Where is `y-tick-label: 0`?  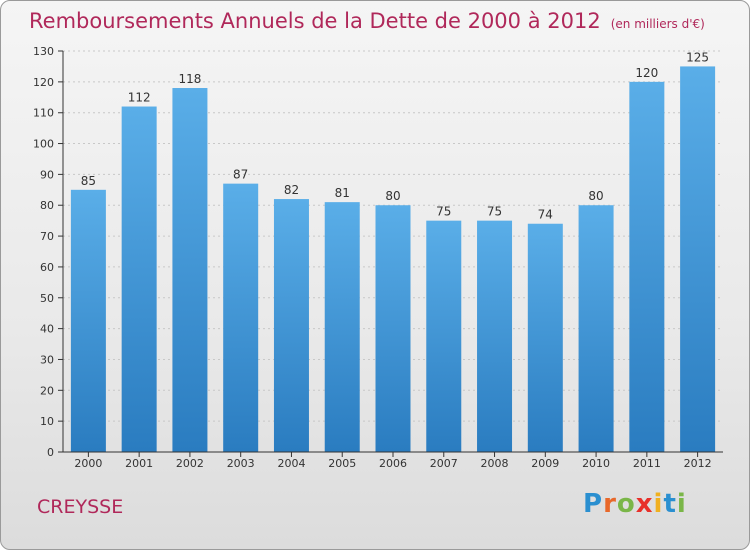 y-tick-label: 0 is located at coordinates (50, 452).